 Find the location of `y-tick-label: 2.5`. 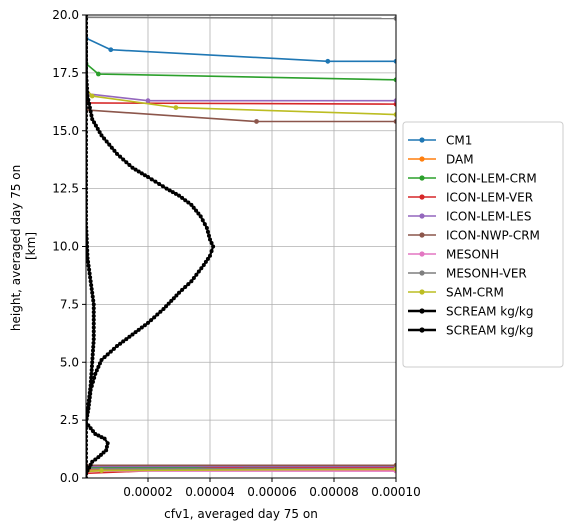

y-tick-label: 2.5 is located at coordinates (69, 420).